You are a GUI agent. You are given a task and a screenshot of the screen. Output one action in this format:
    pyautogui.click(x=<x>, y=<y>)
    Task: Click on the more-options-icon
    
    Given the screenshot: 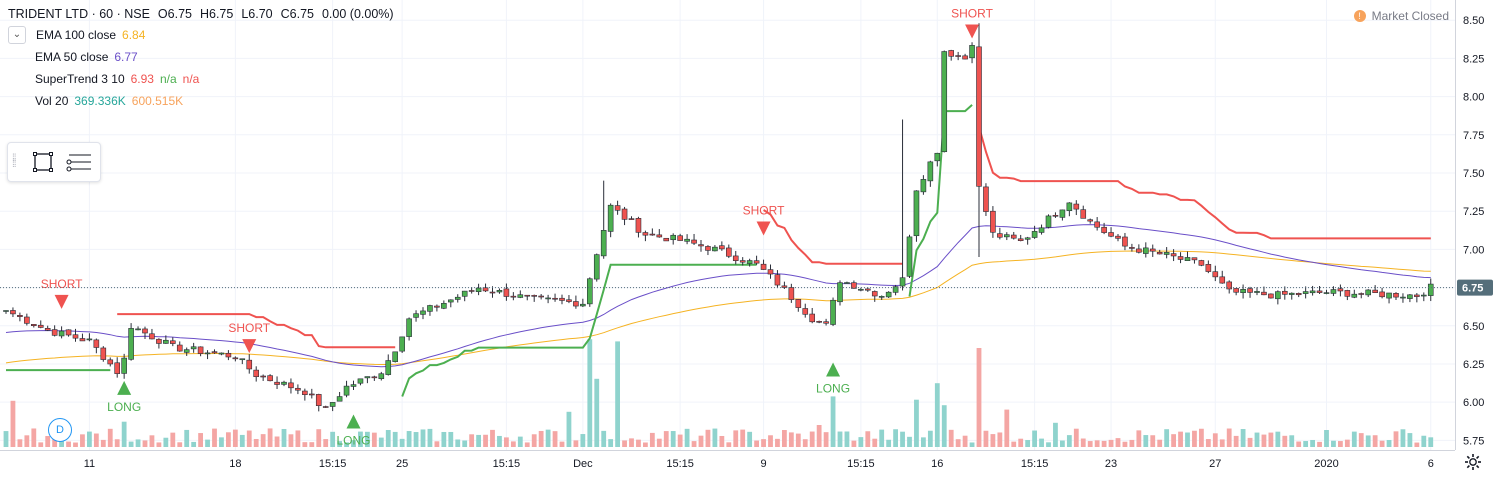 What is the action you would take?
    pyautogui.click(x=79, y=162)
    